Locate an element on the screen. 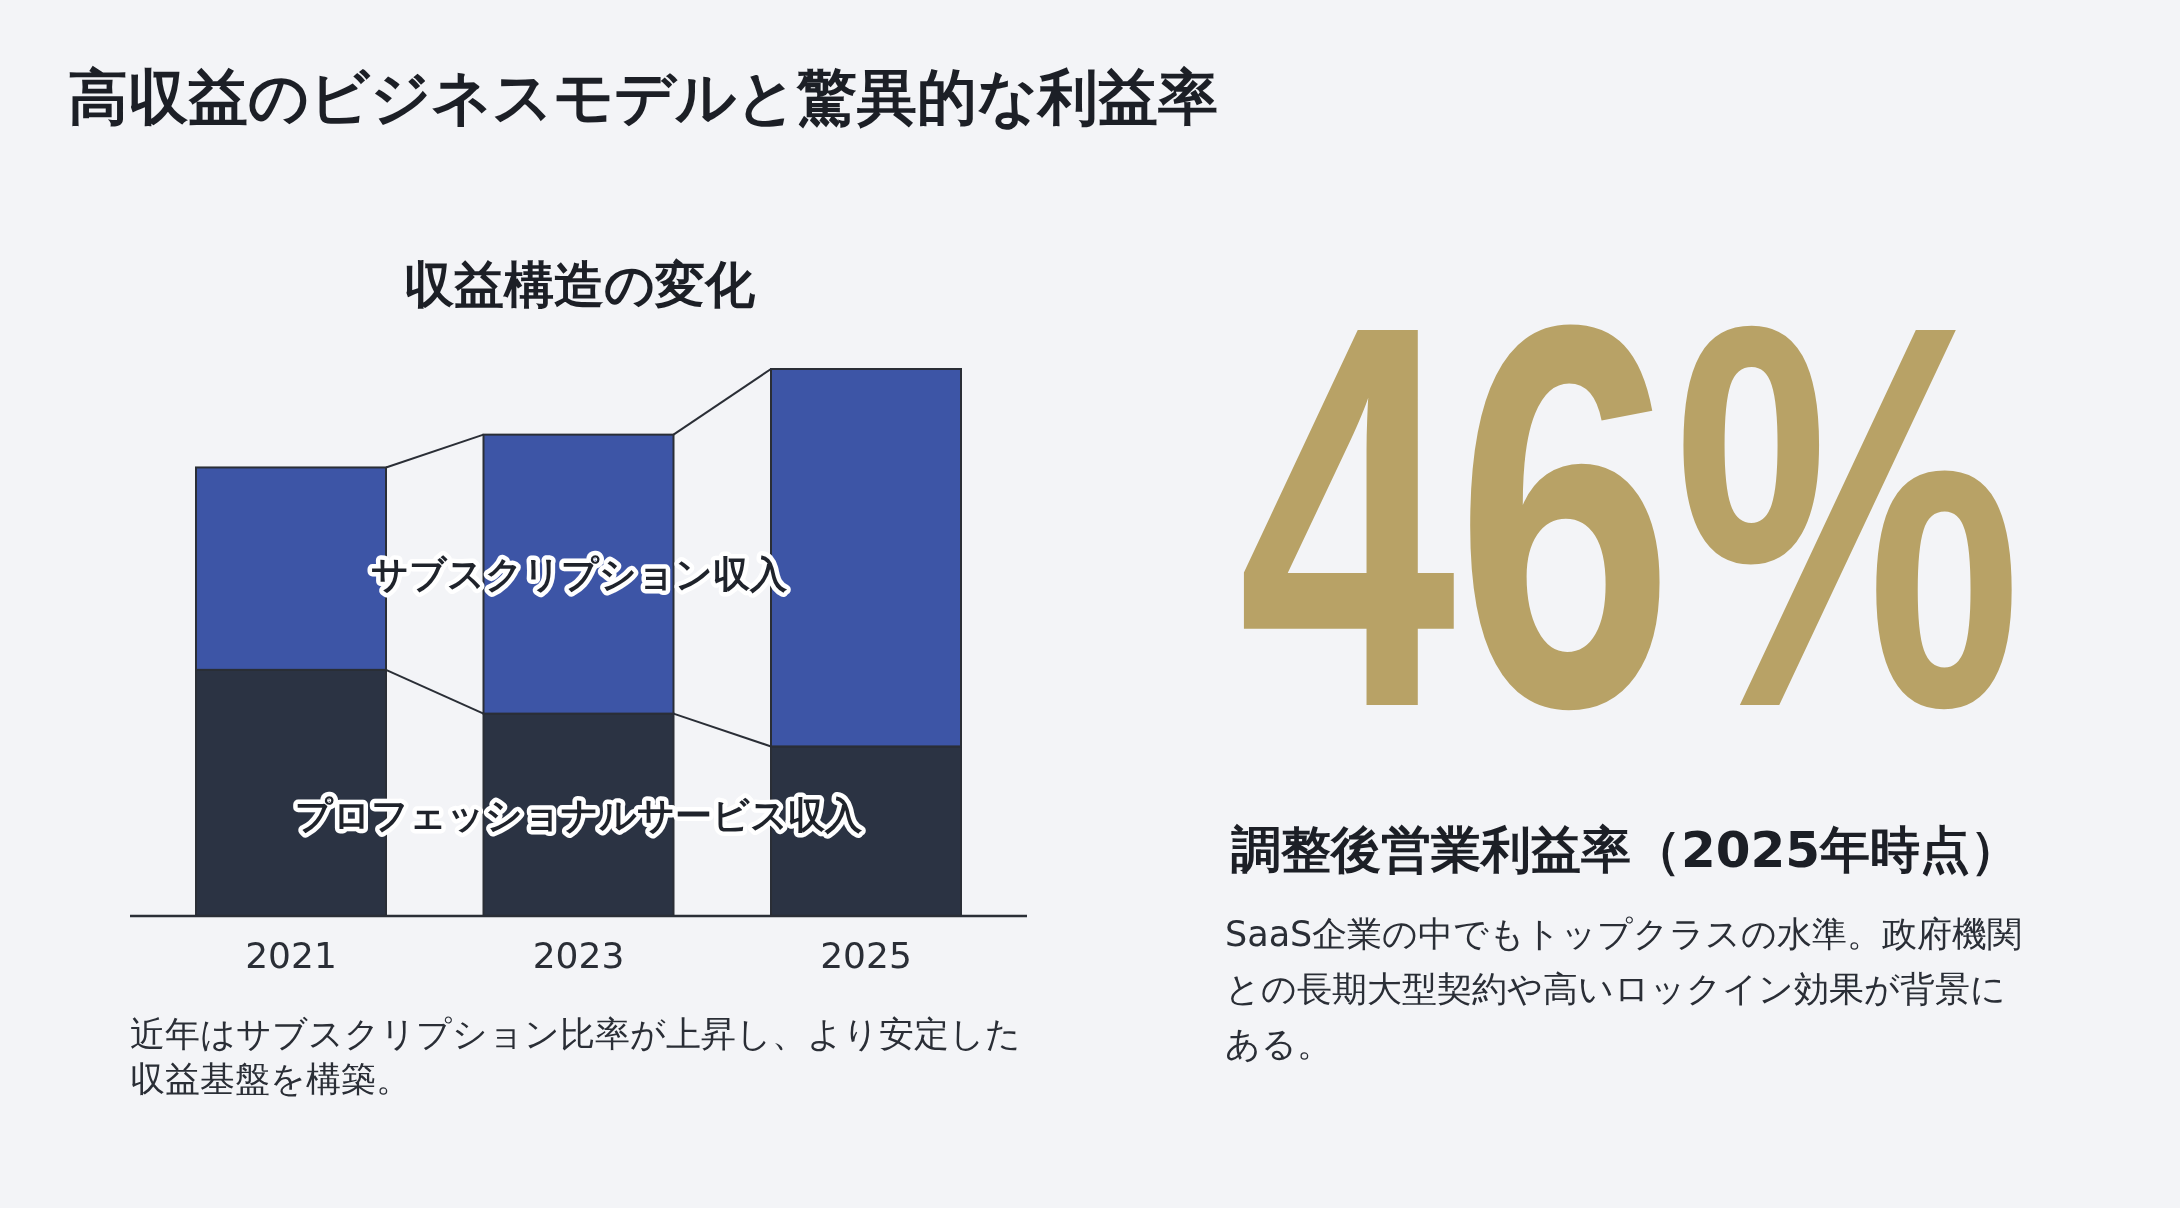 The width and height of the screenshot is (2180, 1208). x-tick-label: 2025 is located at coordinates (866, 955).